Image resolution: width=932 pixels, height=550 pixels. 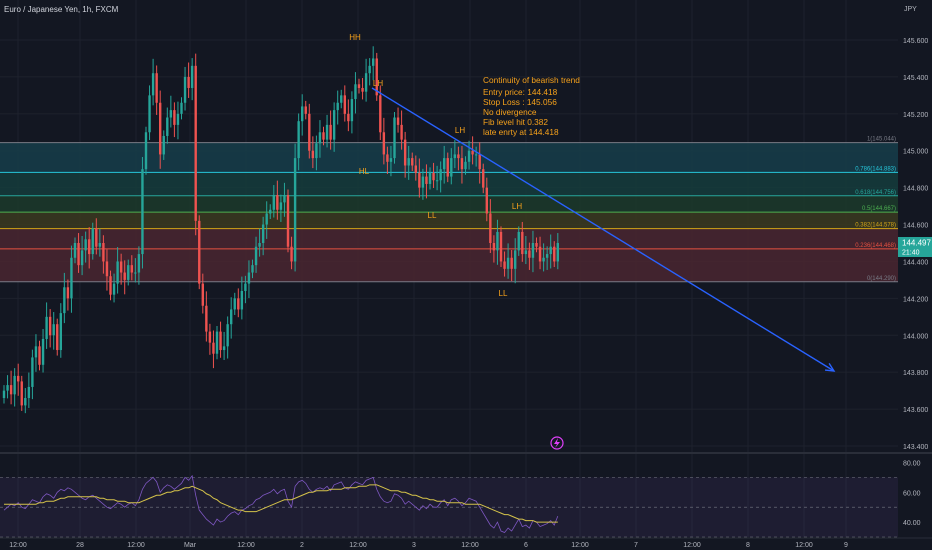 What do you see at coordinates (61, 9) in the screenshot?
I see `symbol-title: Euro / Japanese Yen, 1h, FXCM` at bounding box center [61, 9].